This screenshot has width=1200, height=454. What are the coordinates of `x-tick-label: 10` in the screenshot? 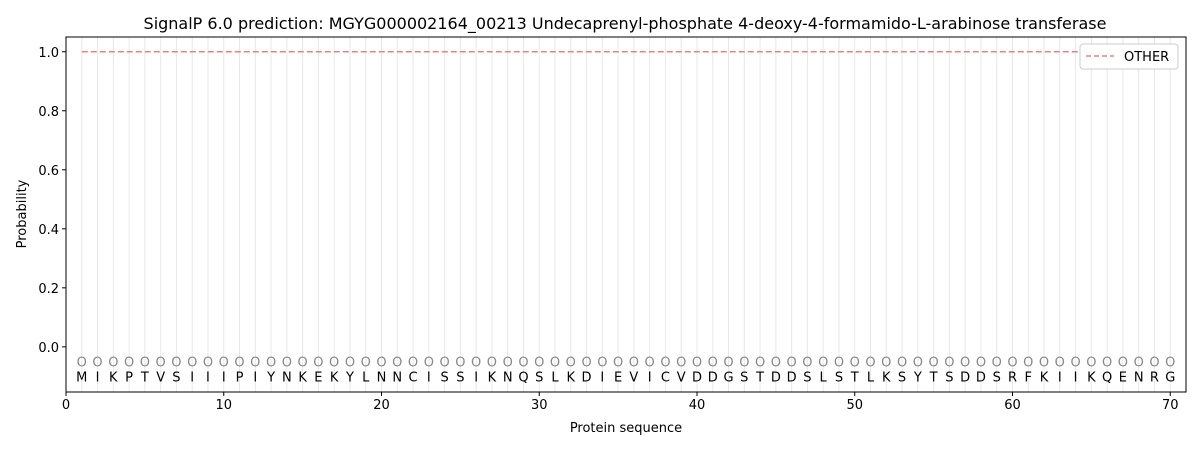 It's located at (223, 405).